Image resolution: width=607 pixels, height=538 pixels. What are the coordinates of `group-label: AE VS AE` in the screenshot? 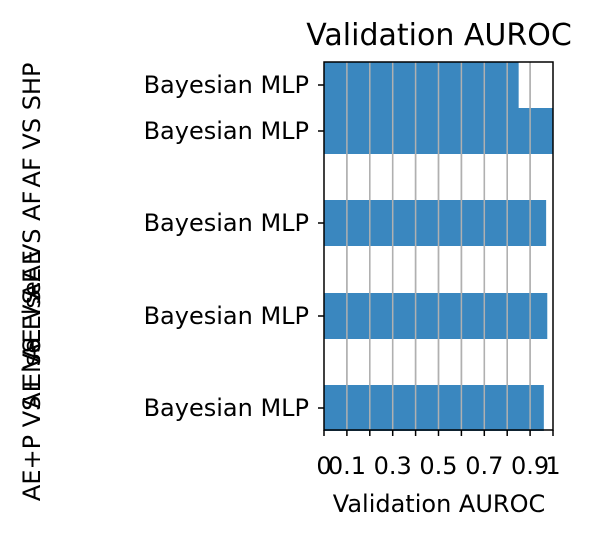 It's located at (32, 305).